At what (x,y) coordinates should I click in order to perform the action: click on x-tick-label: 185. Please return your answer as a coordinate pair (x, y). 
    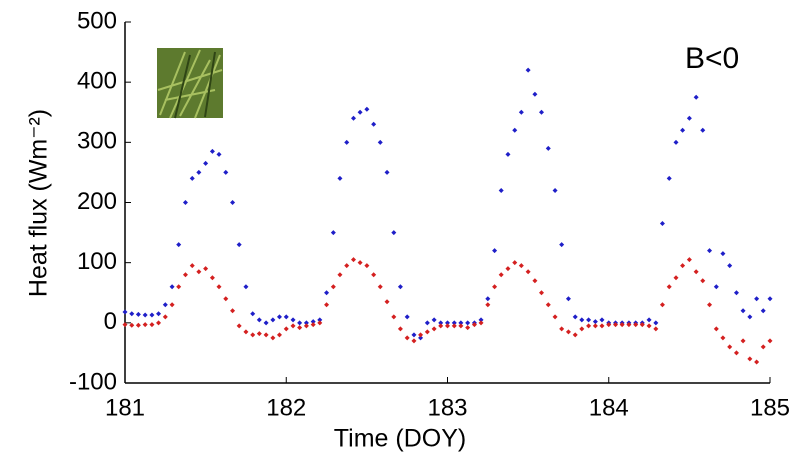
    Looking at the image, I should click on (770, 407).